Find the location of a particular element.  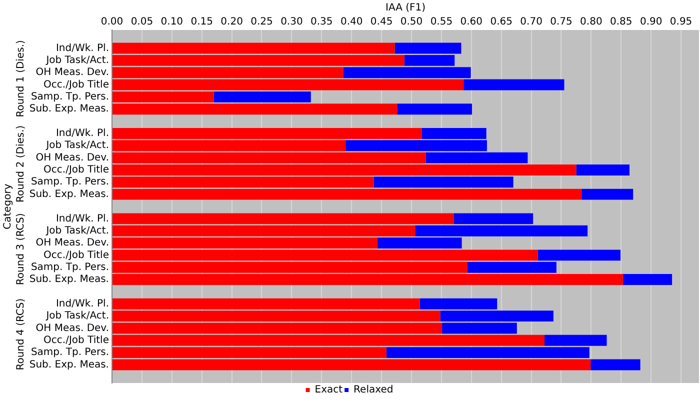

text: Round 1 (Dies.) is located at coordinates (21, 79).